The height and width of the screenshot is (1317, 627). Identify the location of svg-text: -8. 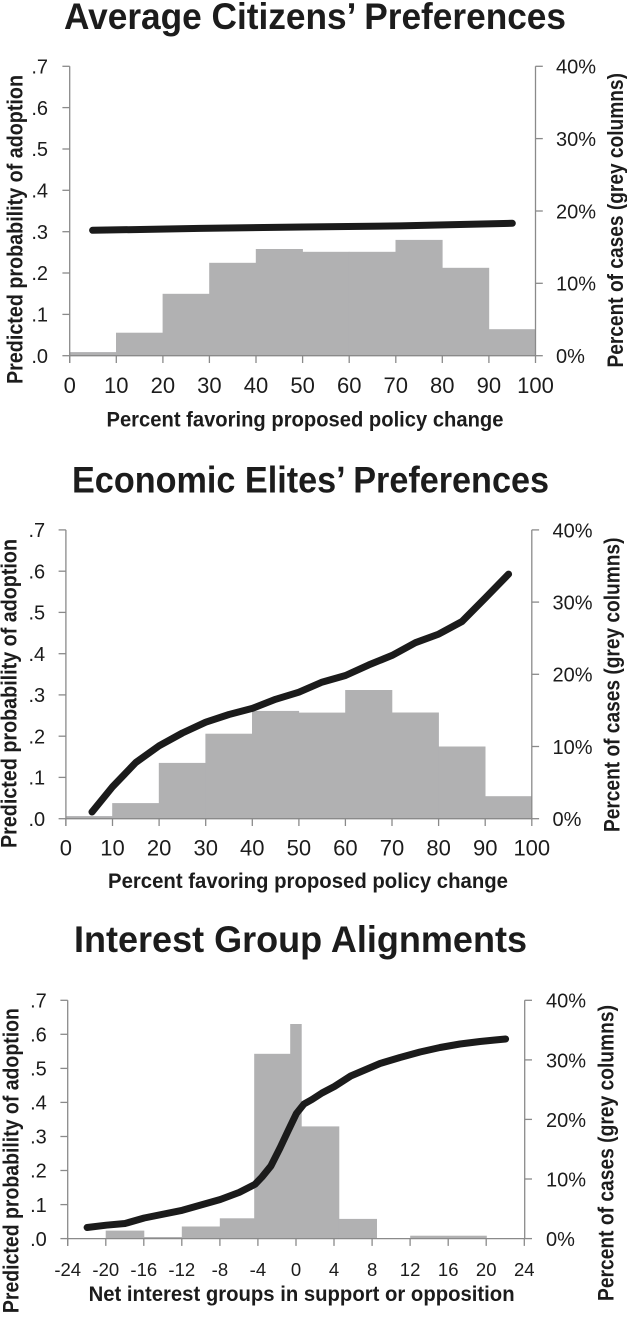
(220, 1269).